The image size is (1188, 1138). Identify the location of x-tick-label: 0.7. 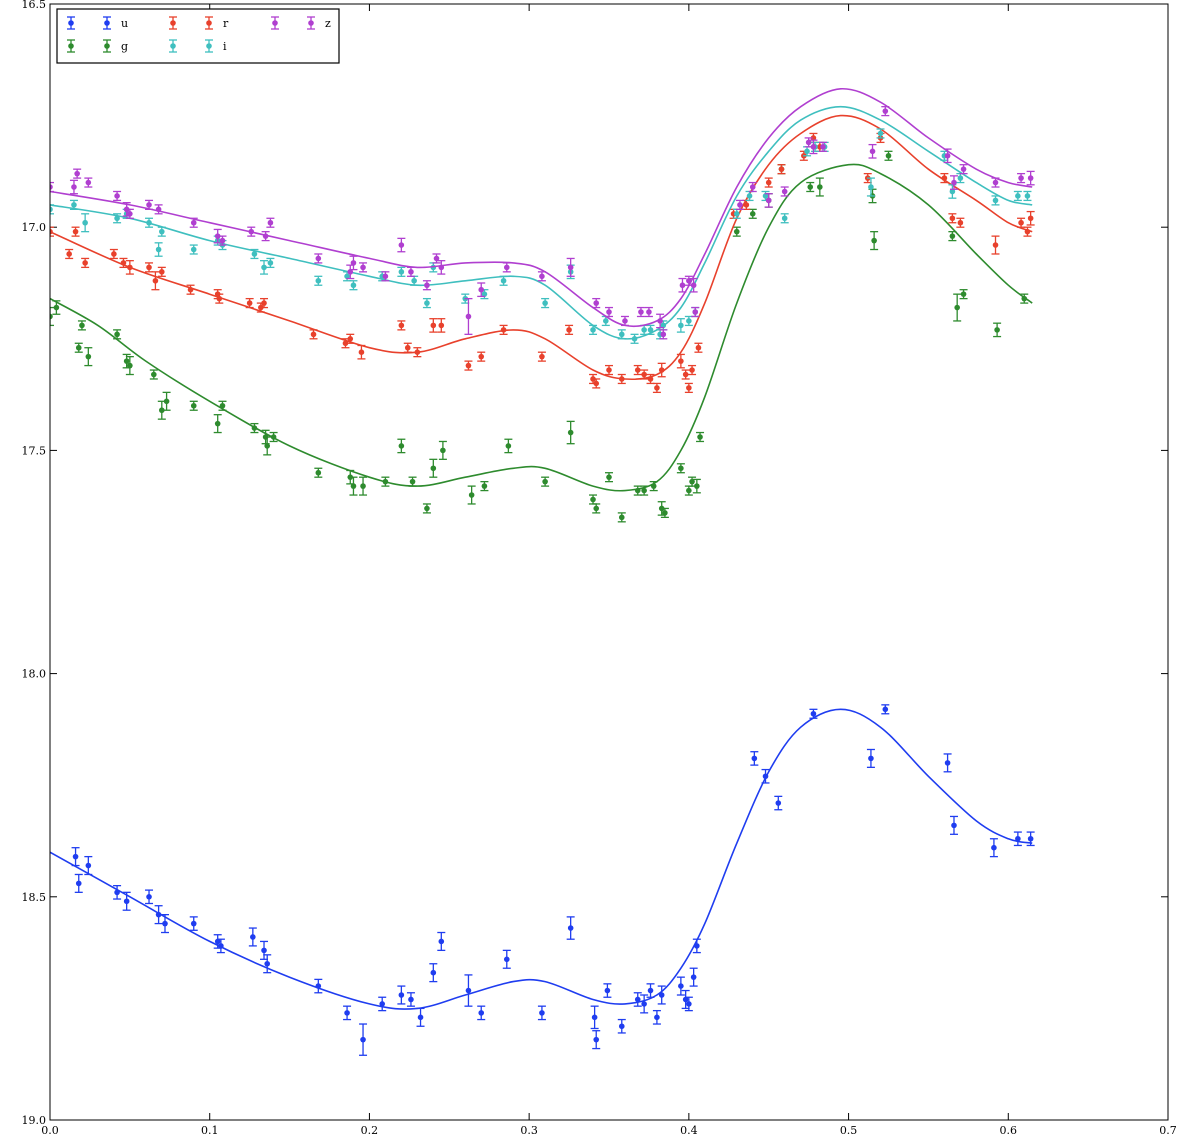
(1168, 1130).